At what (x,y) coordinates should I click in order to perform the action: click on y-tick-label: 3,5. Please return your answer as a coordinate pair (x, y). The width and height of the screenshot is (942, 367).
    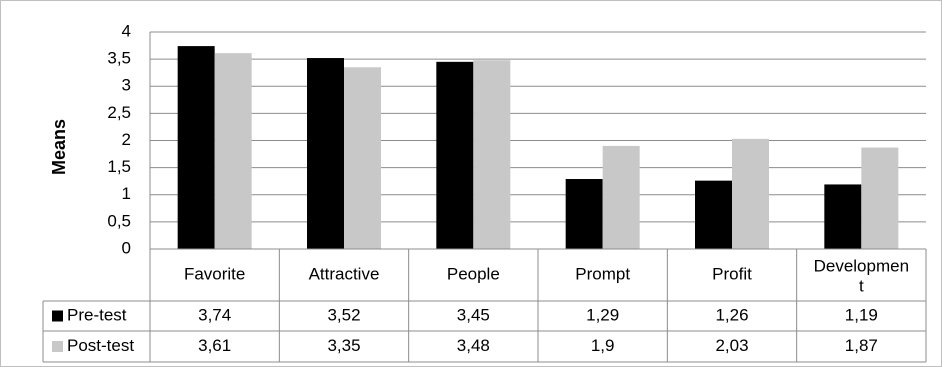
    Looking at the image, I should click on (119, 58).